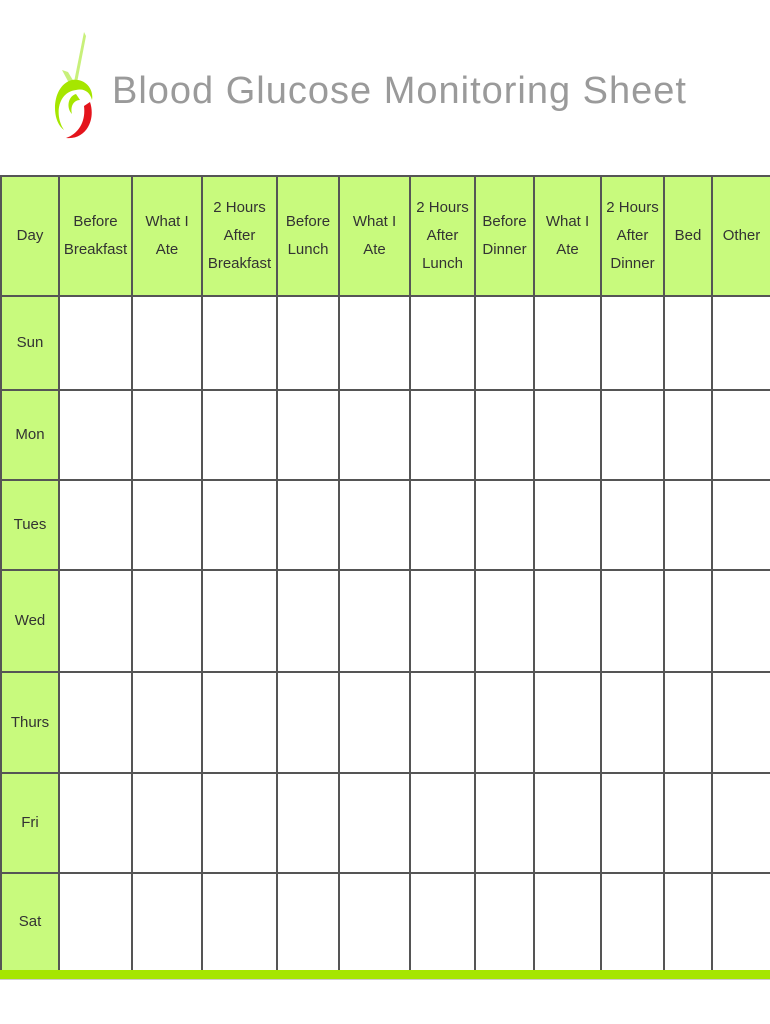 This screenshot has height=1024, width=770. Describe the element at coordinates (167, 236) in the screenshot. I see `column-header: What I Ate` at that location.